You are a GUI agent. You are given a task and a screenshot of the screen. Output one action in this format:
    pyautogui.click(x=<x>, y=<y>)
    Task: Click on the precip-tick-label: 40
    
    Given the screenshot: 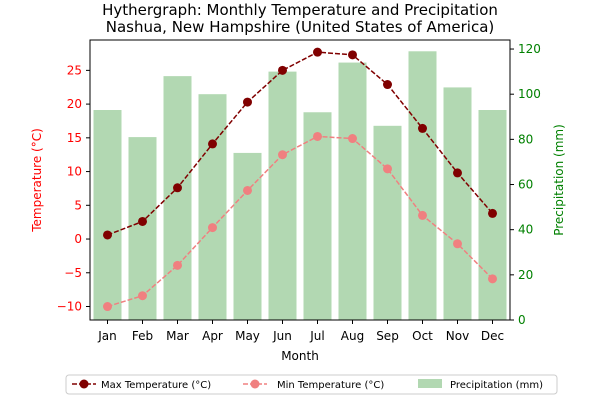 What is the action you would take?
    pyautogui.click(x=525, y=230)
    